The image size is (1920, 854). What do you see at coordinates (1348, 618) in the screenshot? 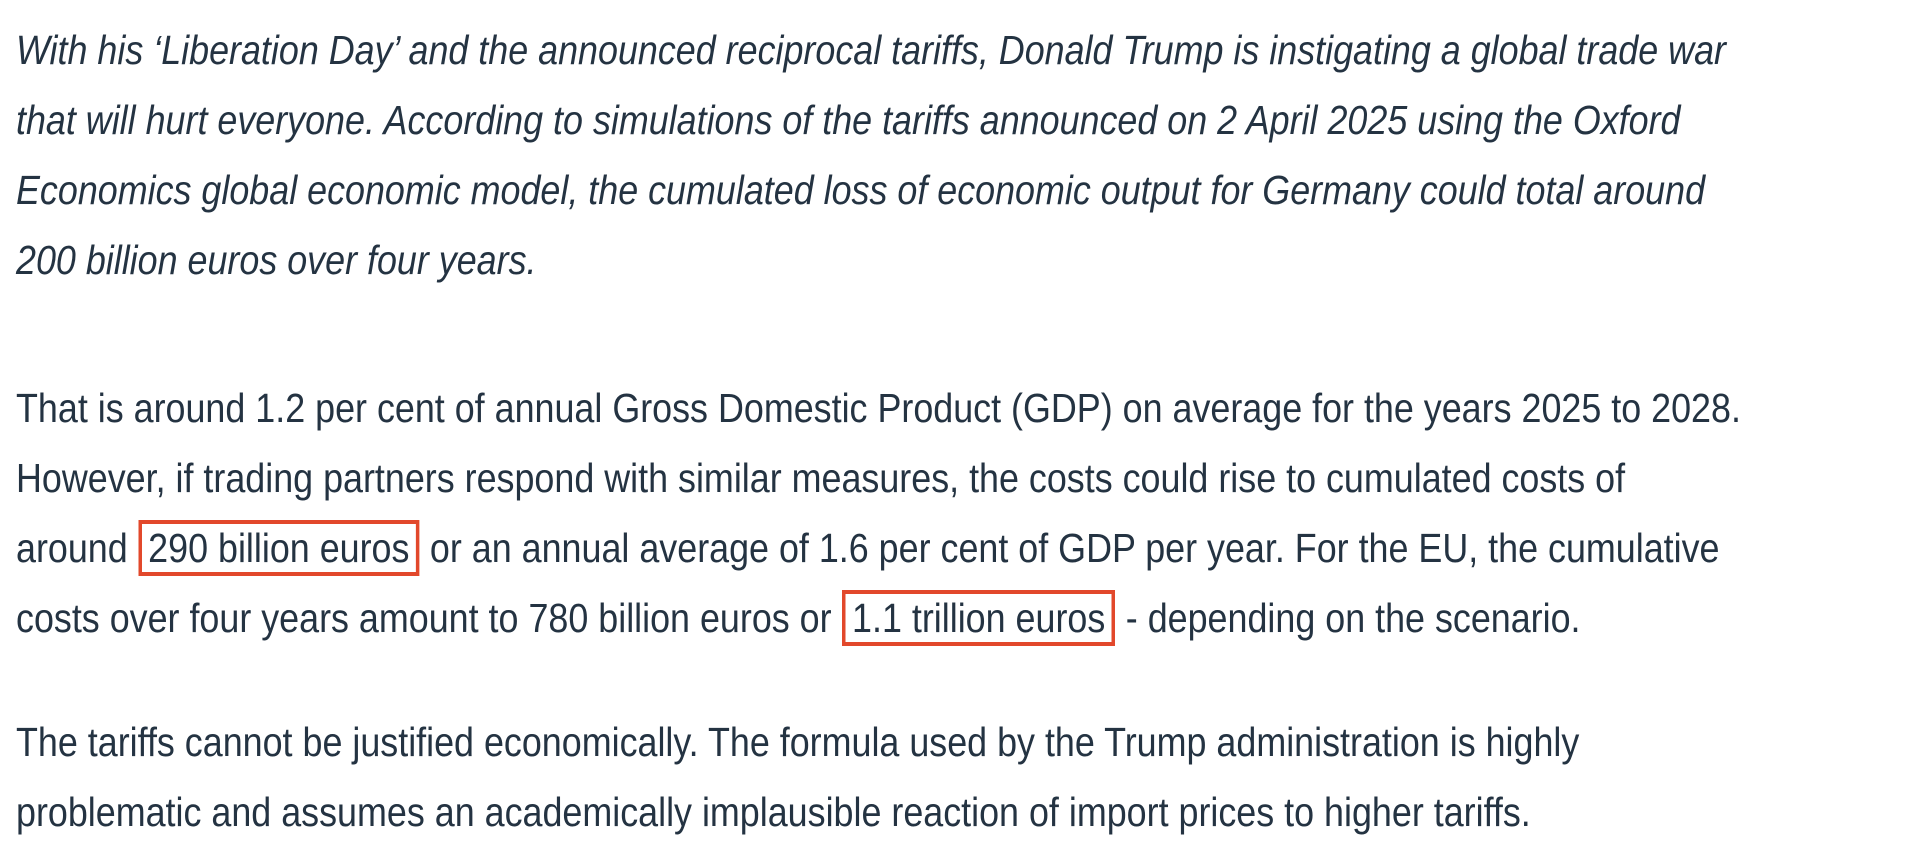
I see `text-segment: - depending on the scenario.` at bounding box center [1348, 618].